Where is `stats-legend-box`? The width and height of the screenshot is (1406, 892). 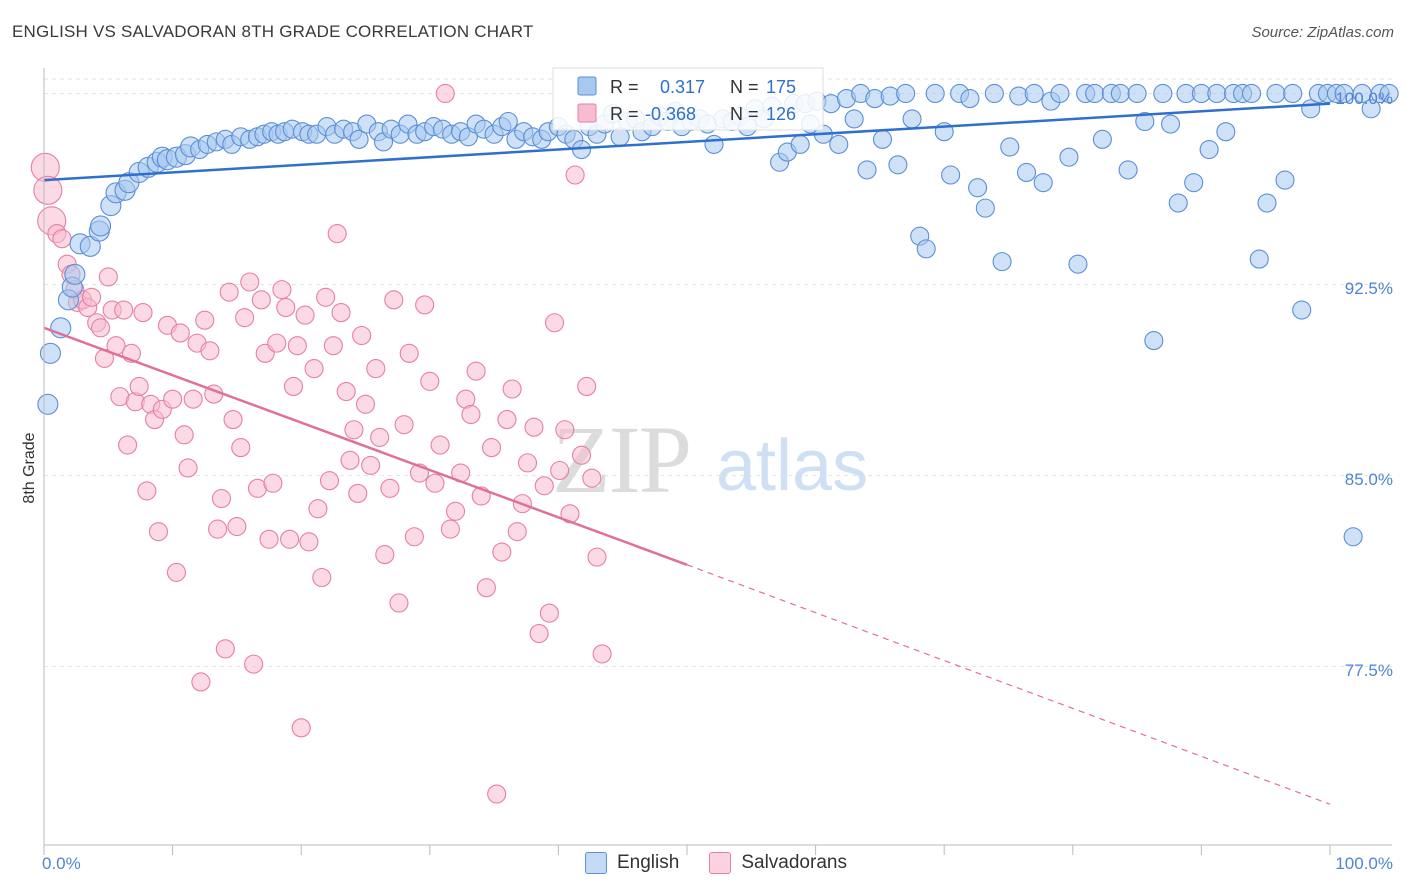
stats-legend-box is located at coordinates (688, 99).